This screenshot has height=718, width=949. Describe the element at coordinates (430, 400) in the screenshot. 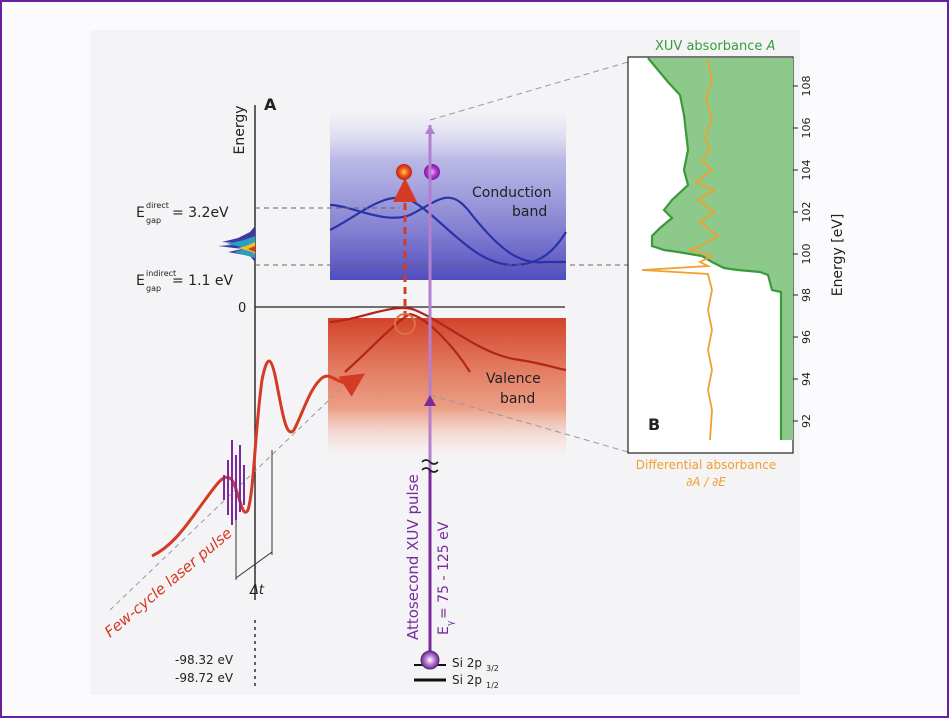

I see `xuv-arrow-head-lower` at that location.